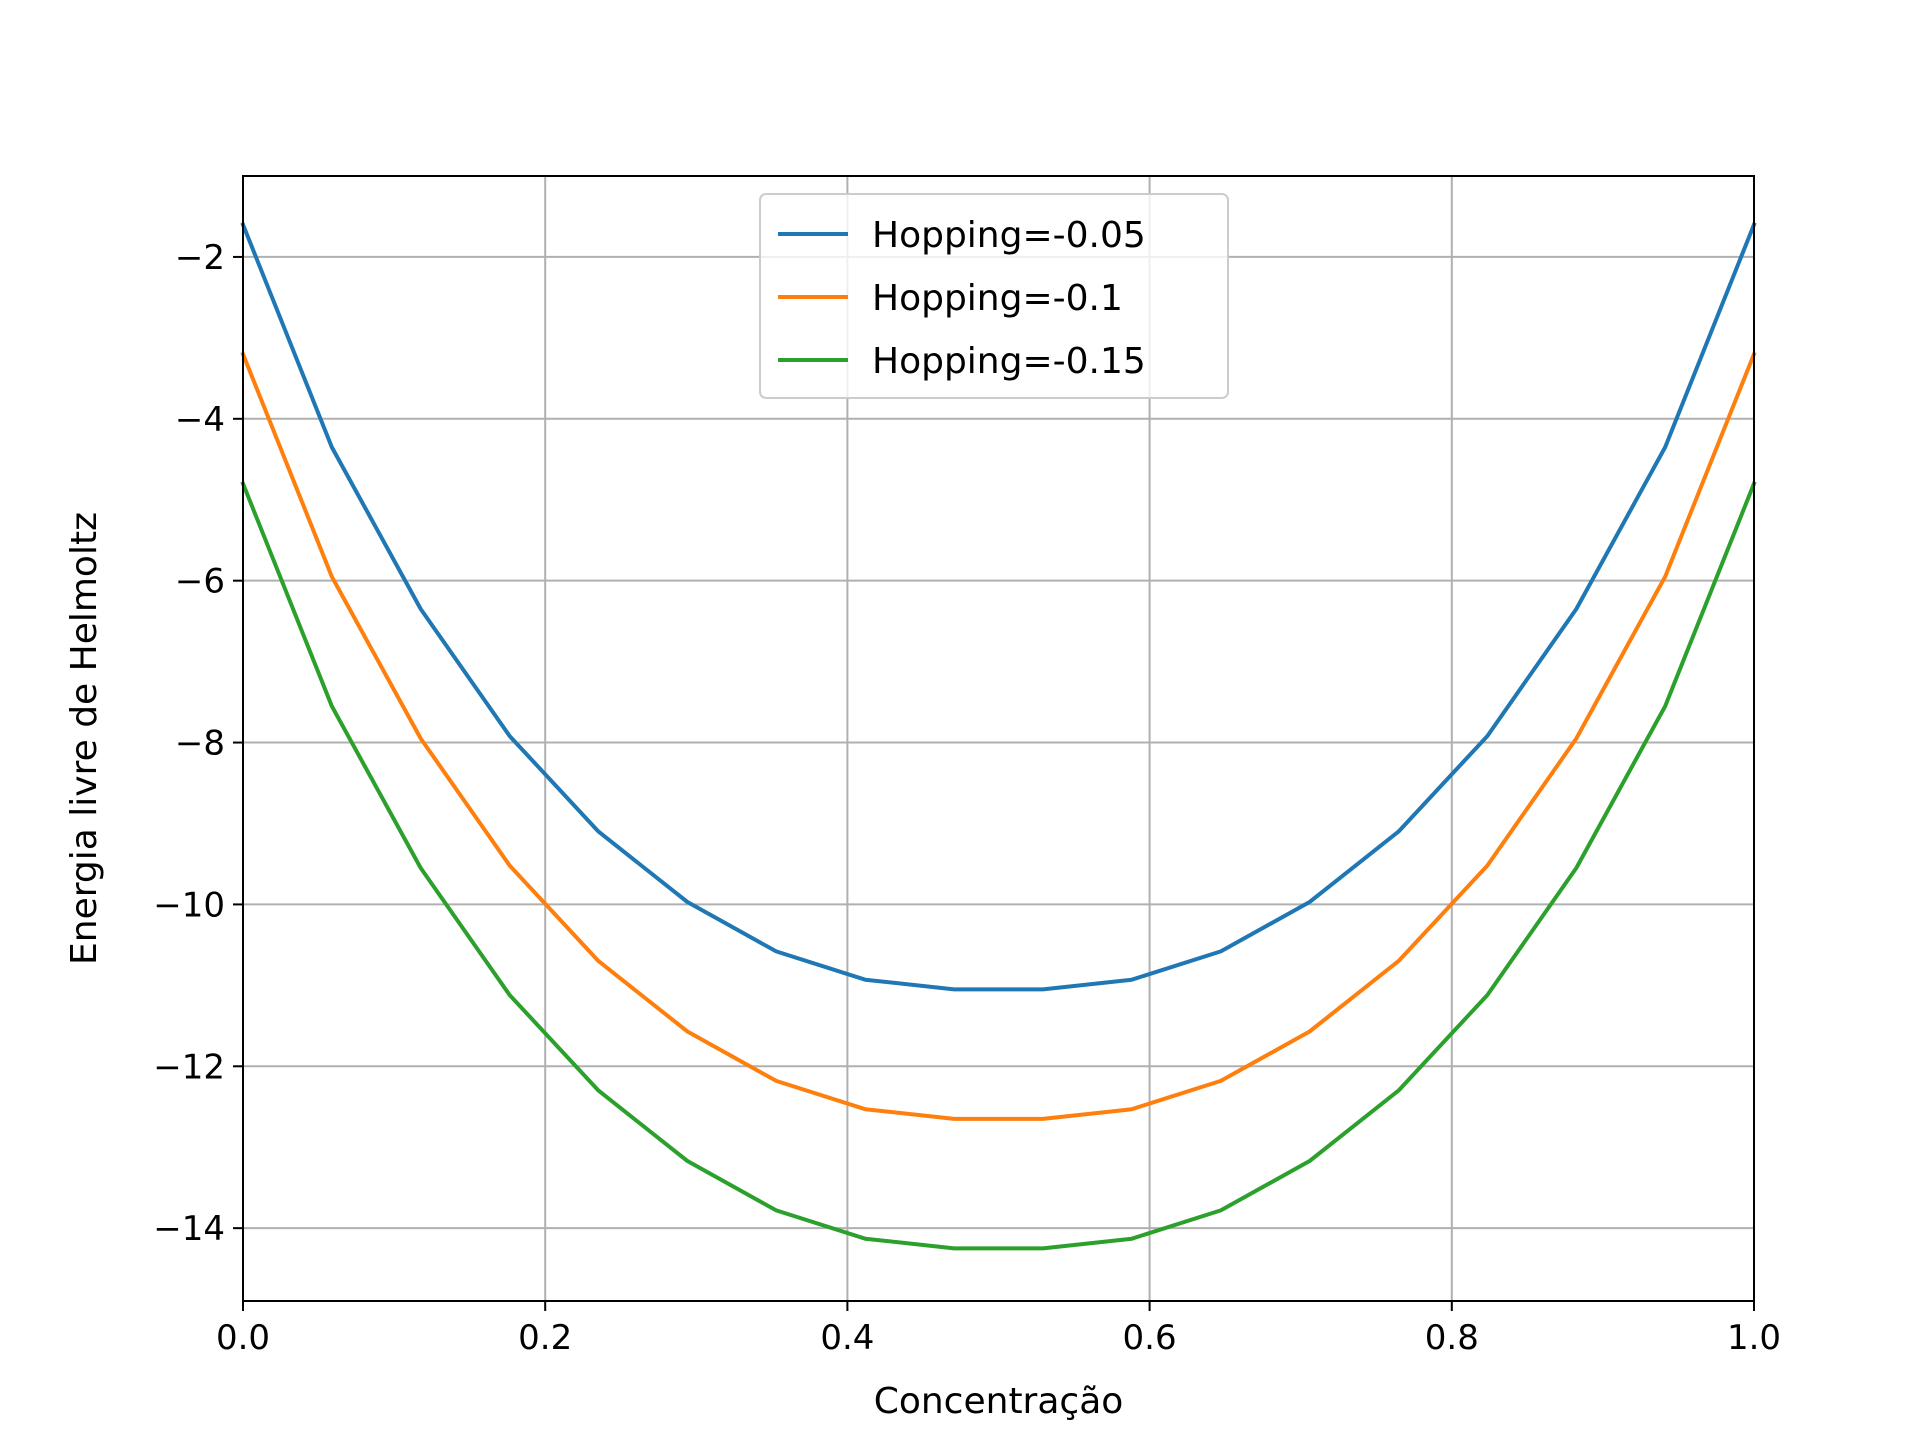 This screenshot has width=1920, height=1440. Describe the element at coordinates (997, 298) in the screenshot. I see `legend-label-1: Hopping=-0.1` at that location.